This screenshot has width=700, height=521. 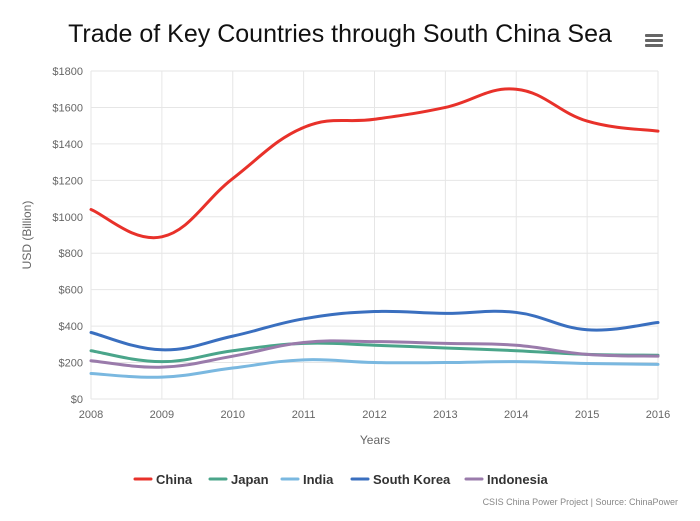 What do you see at coordinates (318, 479) in the screenshot?
I see `legend-item: India` at bounding box center [318, 479].